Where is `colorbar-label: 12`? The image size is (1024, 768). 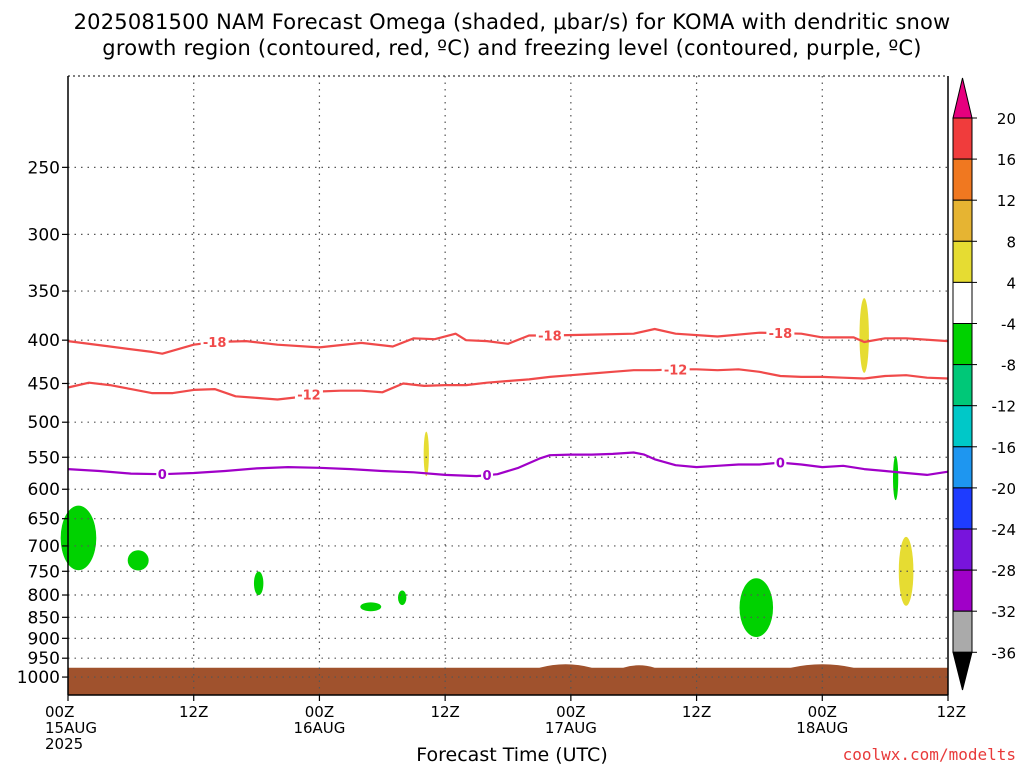 colorbar-label: 12 is located at coordinates (1006, 201).